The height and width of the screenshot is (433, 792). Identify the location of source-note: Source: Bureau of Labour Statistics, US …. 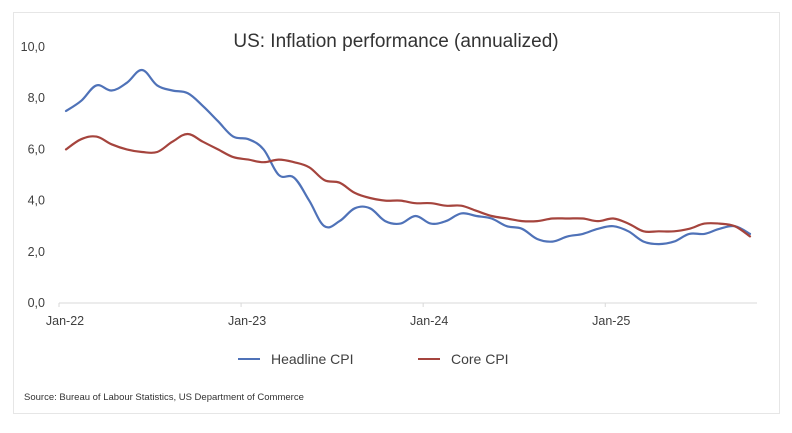
(164, 397).